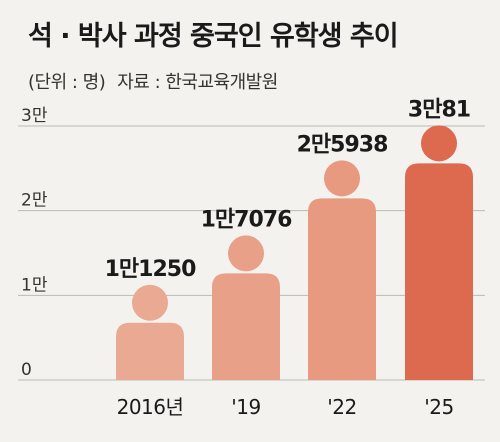 The height and width of the screenshot is (442, 500). I want to click on x-tick-label: '22, so click(341, 407).